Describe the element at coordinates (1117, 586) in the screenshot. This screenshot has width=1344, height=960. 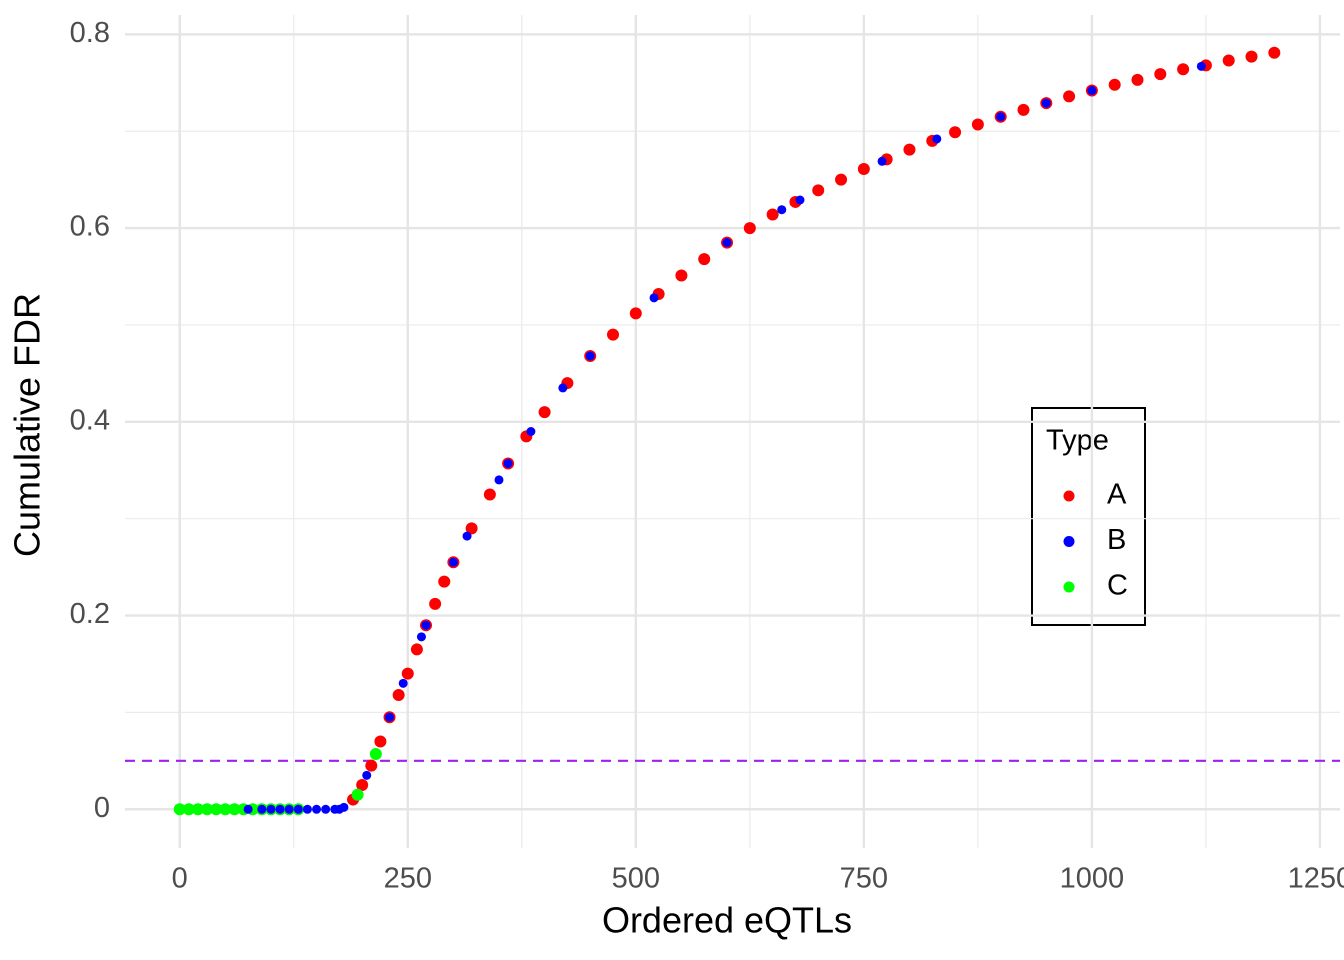
I see `legend-label: C` at that location.